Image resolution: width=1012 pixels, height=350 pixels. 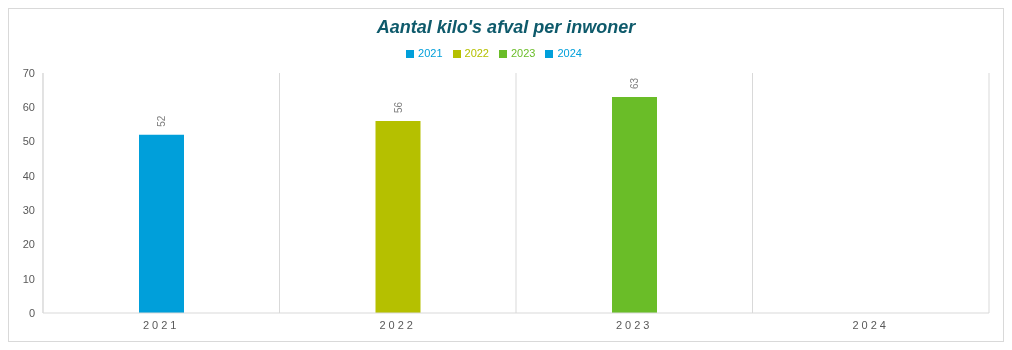 What do you see at coordinates (870, 324) in the screenshot?
I see `x-tick-label: 2024` at bounding box center [870, 324].